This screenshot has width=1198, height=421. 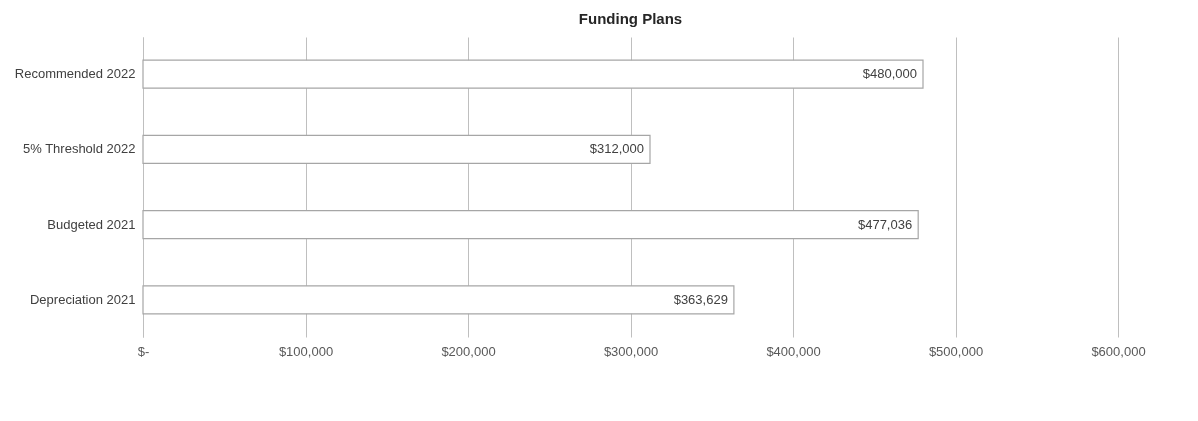 I want to click on x-tick-label: $300,000, so click(x=631, y=351).